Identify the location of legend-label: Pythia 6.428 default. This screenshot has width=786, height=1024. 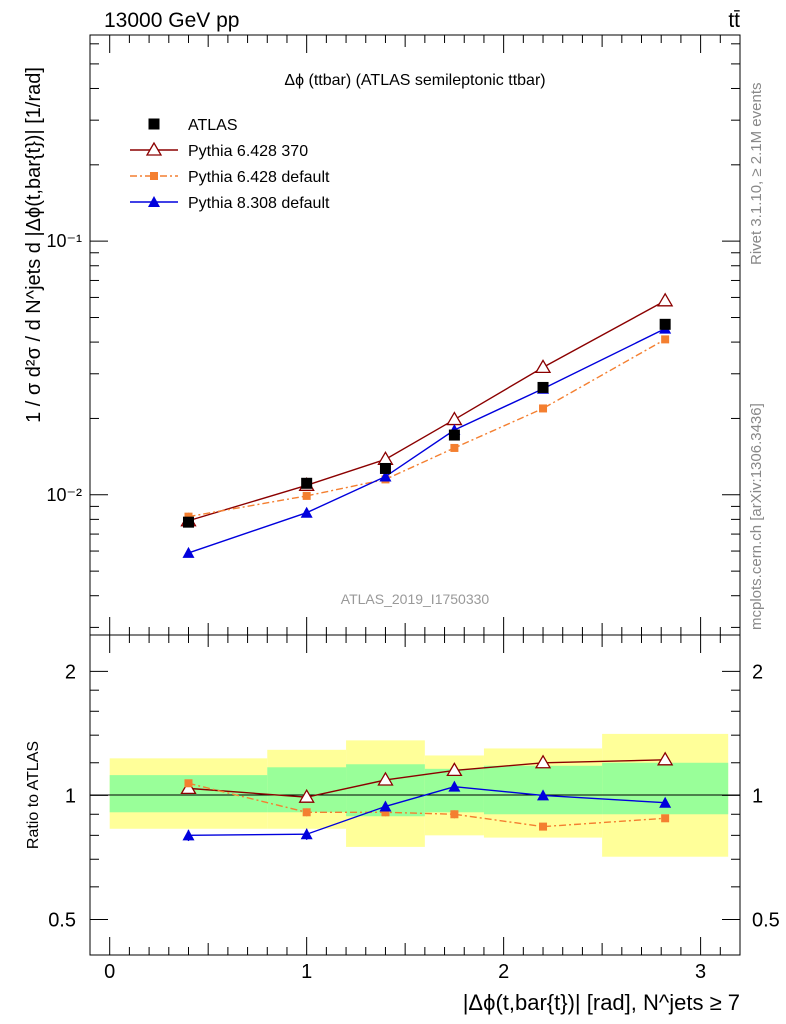
(259, 177).